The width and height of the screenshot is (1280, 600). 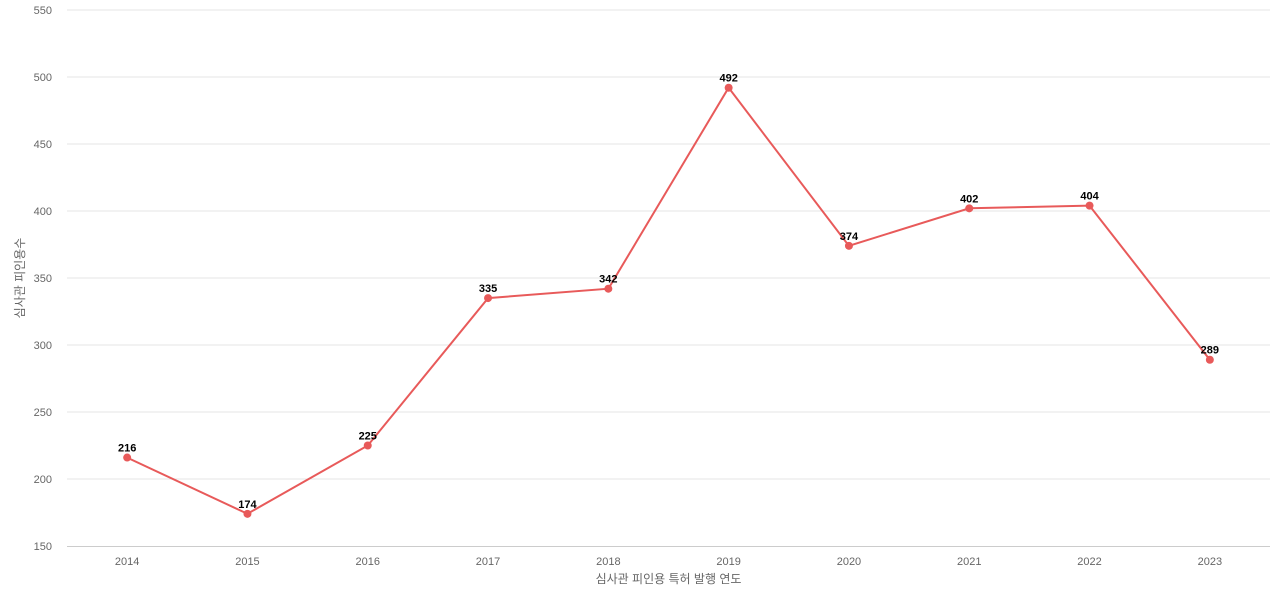 What do you see at coordinates (43, 547) in the screenshot?
I see `y-tick-label: 150` at bounding box center [43, 547].